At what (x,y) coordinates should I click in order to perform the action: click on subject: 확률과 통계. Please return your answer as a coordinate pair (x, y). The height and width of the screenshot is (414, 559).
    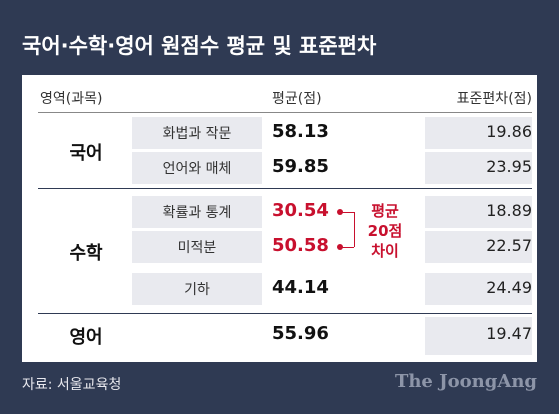
    Looking at the image, I should click on (197, 213).